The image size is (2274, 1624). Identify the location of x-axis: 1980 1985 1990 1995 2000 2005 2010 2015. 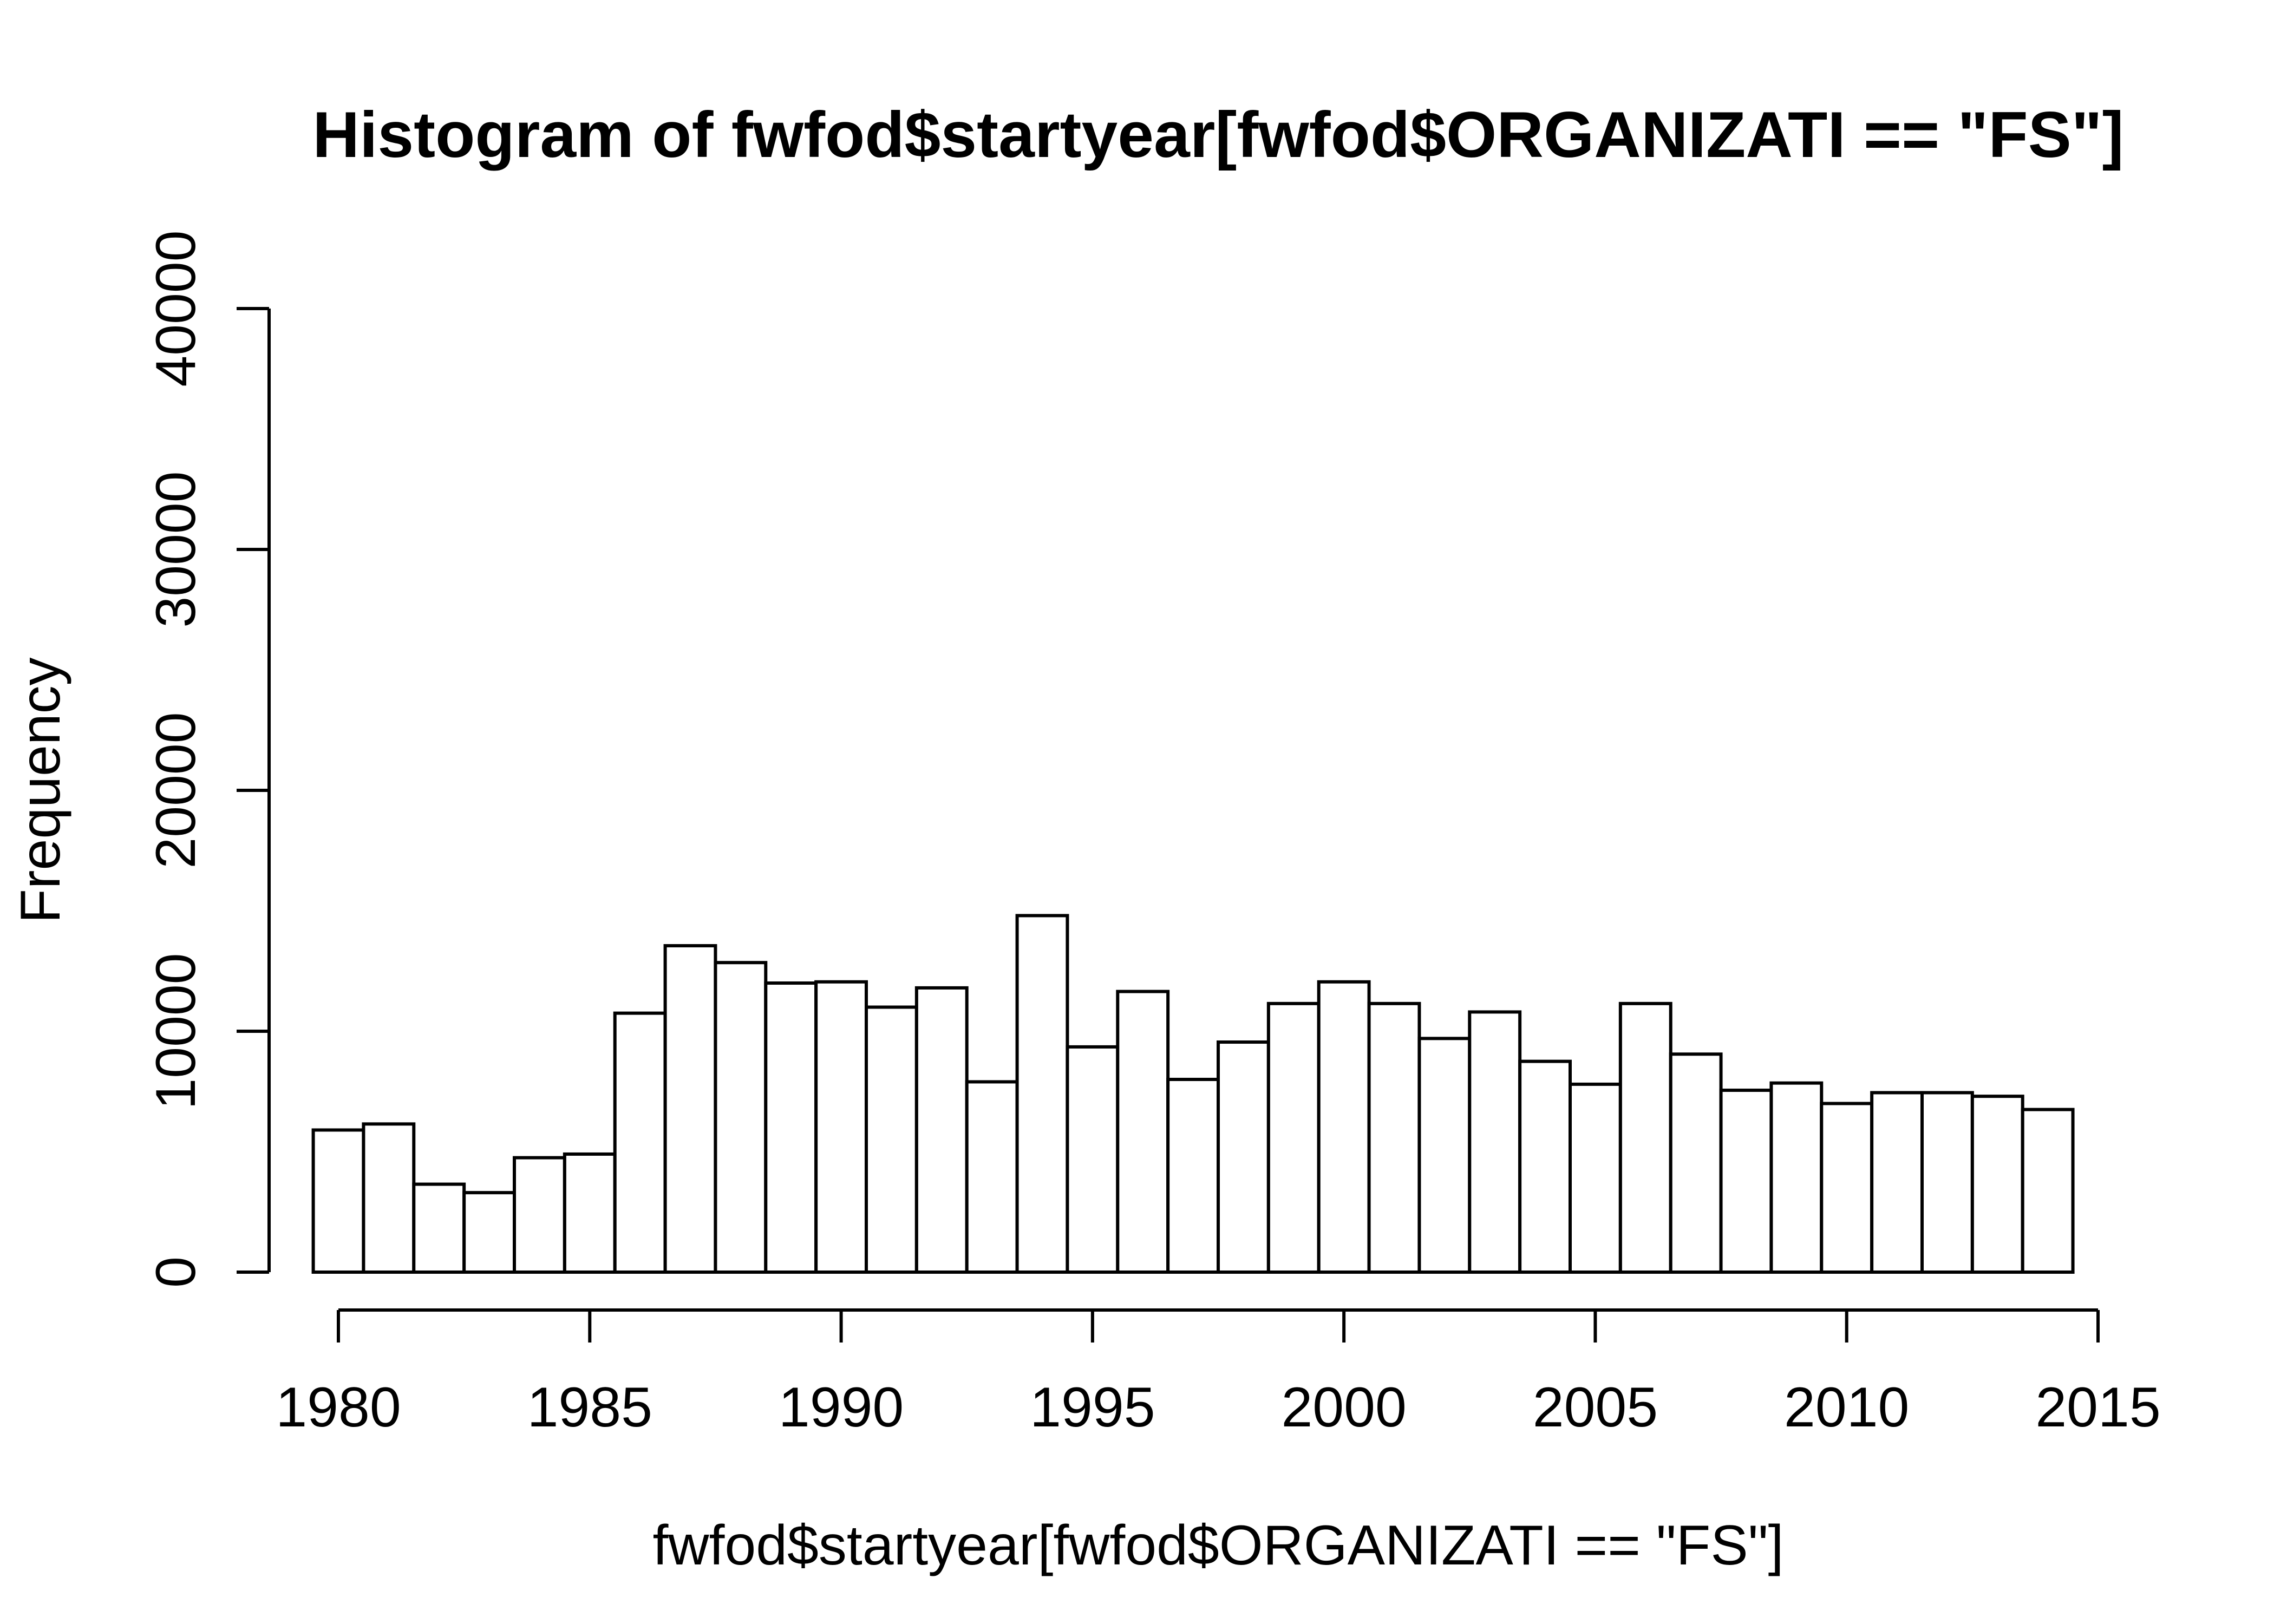
(1219, 1373).